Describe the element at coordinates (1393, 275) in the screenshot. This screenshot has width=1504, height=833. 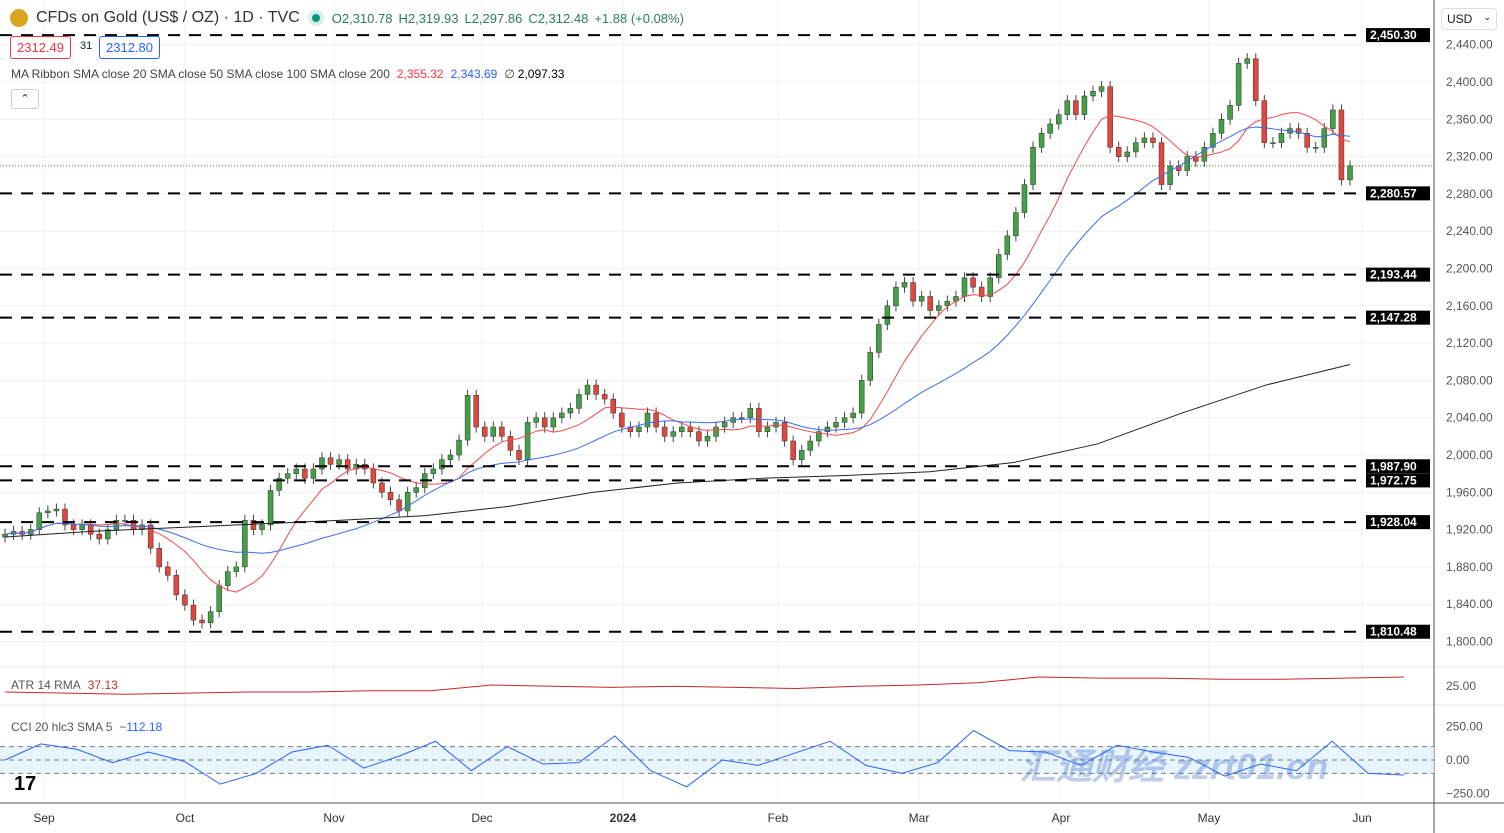
I see `level-label: 2,193.44` at that location.